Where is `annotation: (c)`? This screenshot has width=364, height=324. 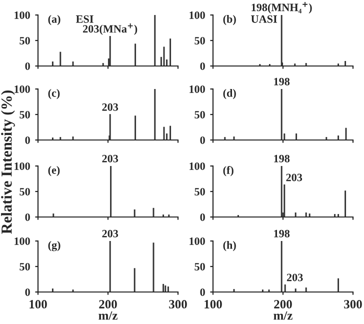 annotation: (c) is located at coordinates (54, 94).